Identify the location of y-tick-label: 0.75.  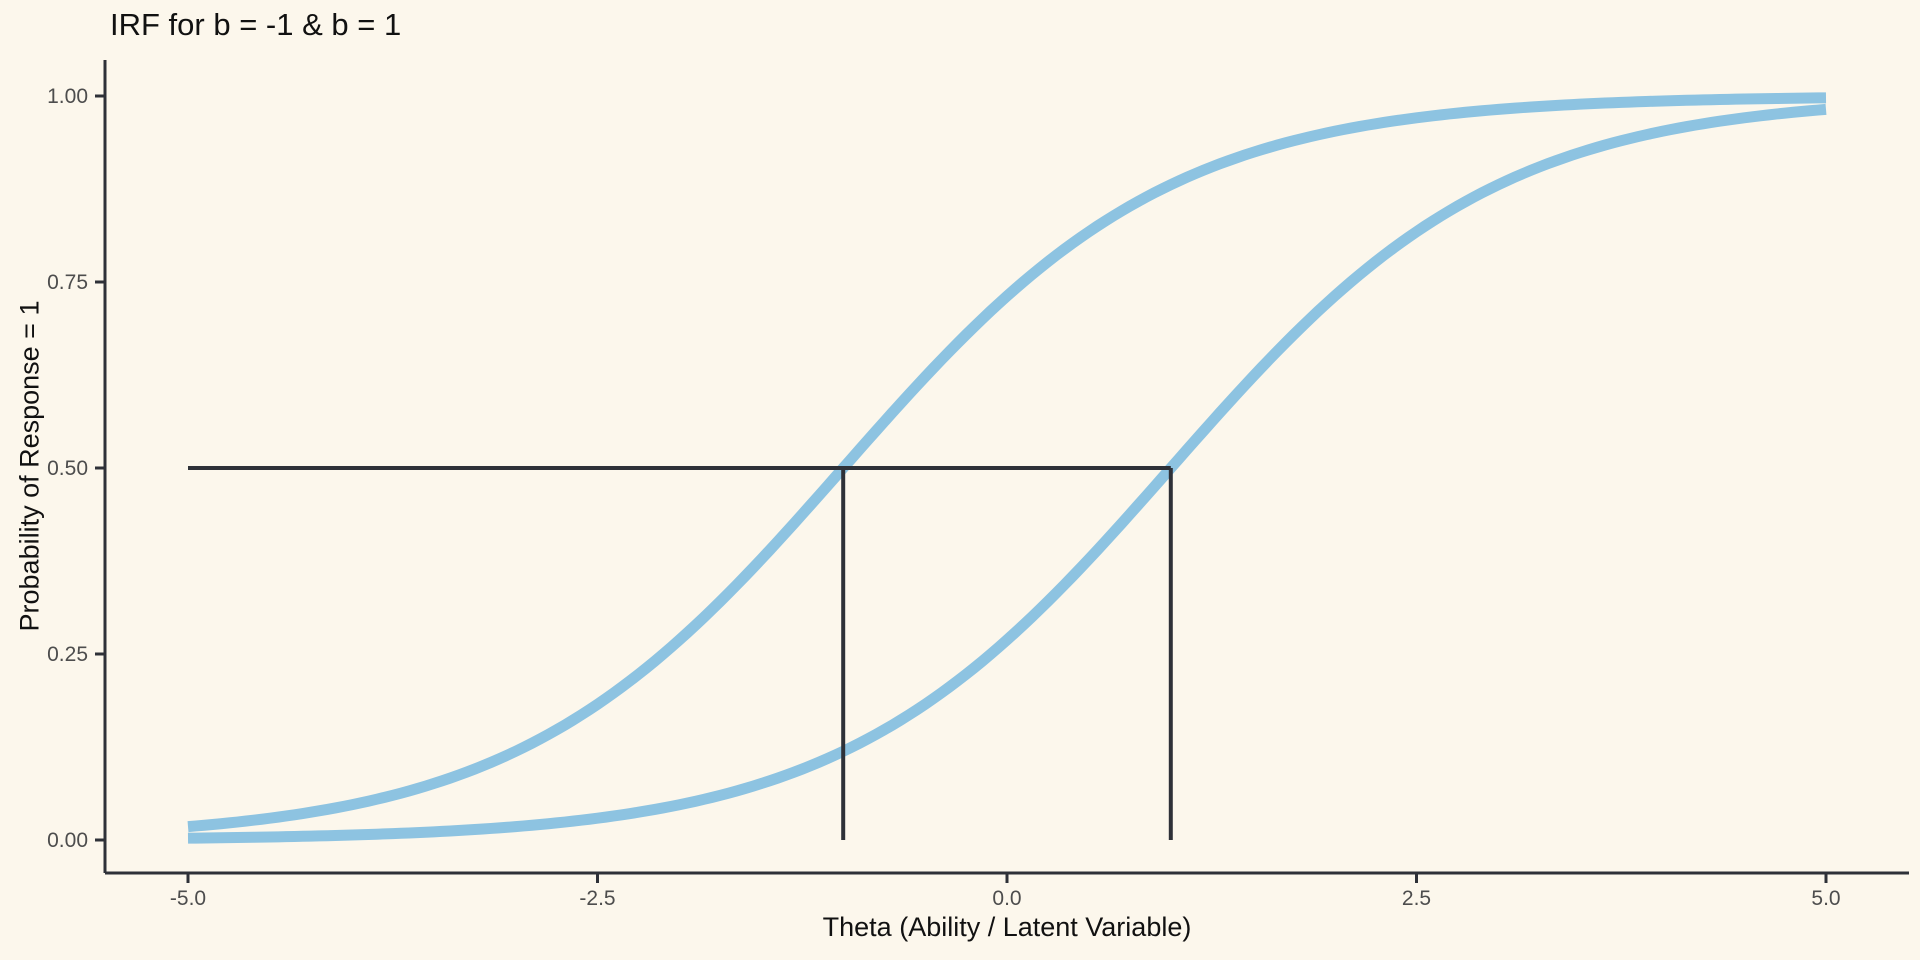
(67, 282).